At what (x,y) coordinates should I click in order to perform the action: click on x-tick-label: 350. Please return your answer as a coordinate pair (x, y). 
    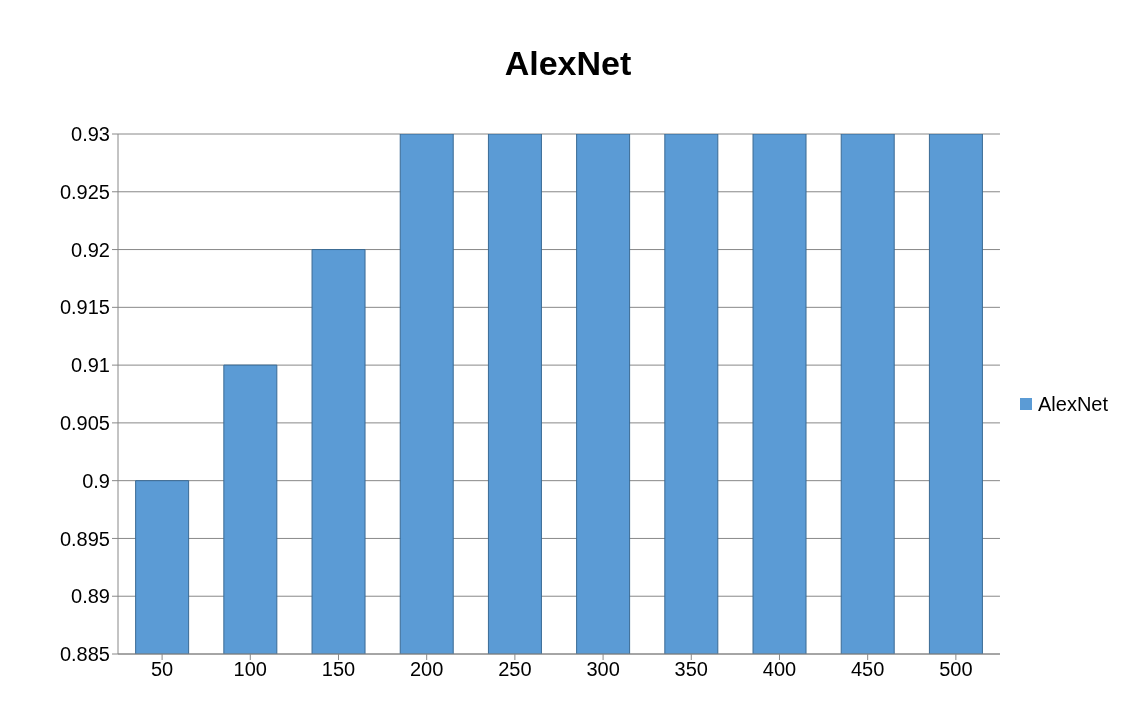
    Looking at the image, I should click on (691, 669).